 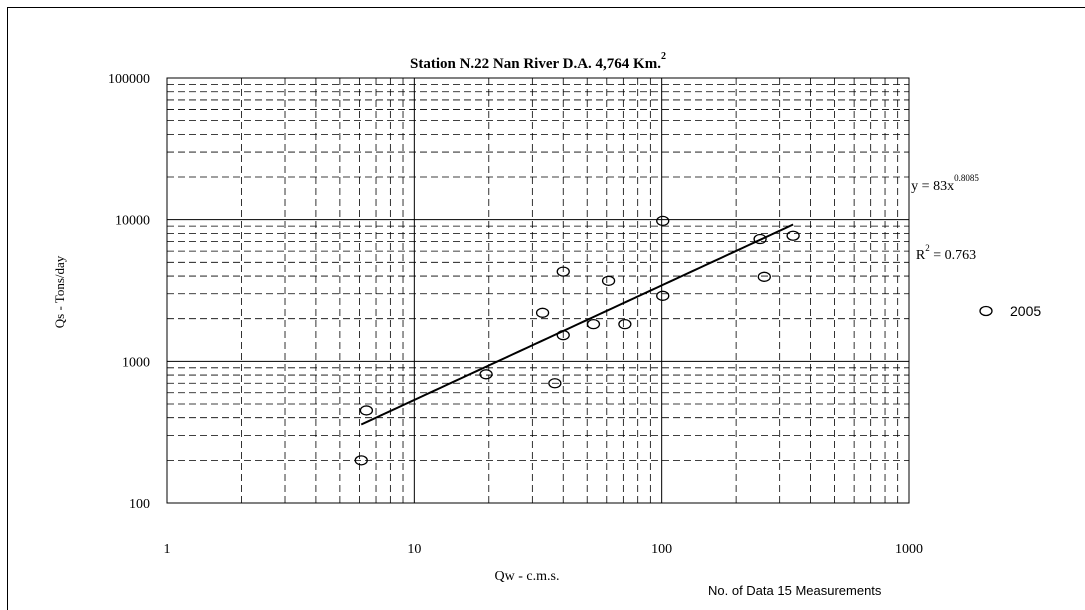 I want to click on x-axis-label: Qw - c.m.s., so click(x=527, y=576).